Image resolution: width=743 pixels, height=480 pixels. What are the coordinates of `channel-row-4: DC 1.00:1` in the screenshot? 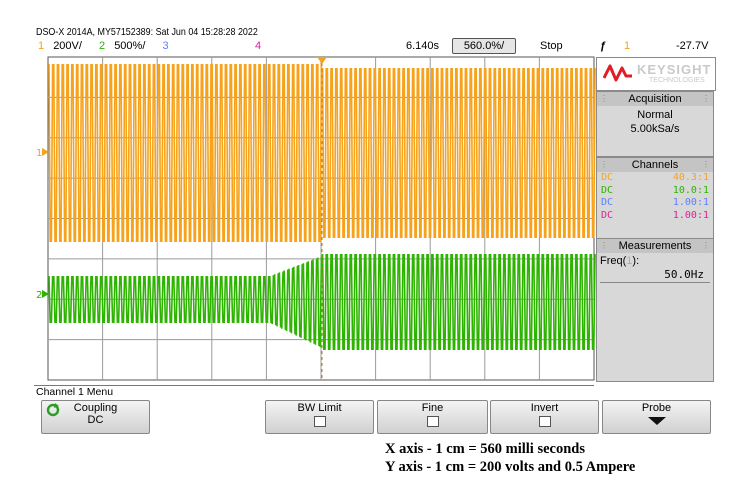 It's located at (655, 216).